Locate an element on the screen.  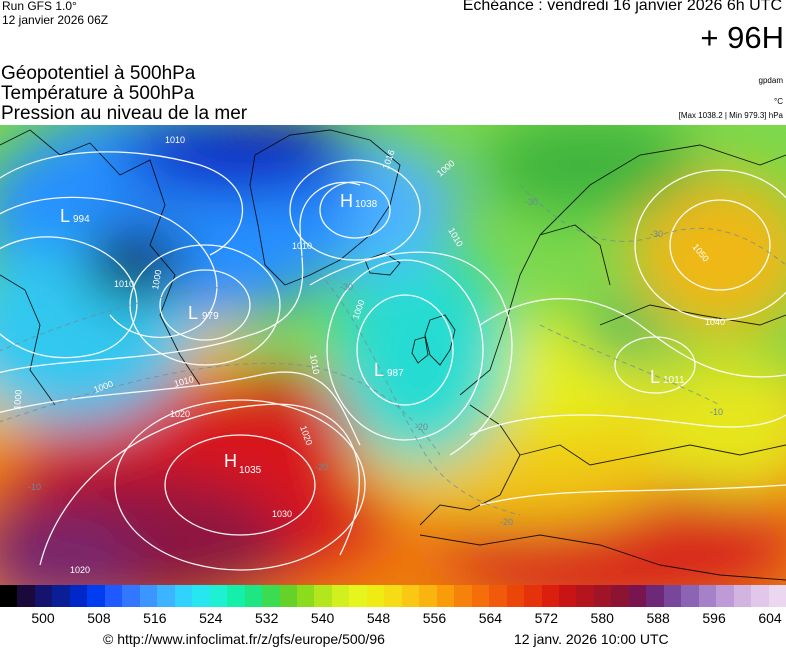
pressure-center-low-iceland-scotland: L 987 is located at coordinates (389, 370).